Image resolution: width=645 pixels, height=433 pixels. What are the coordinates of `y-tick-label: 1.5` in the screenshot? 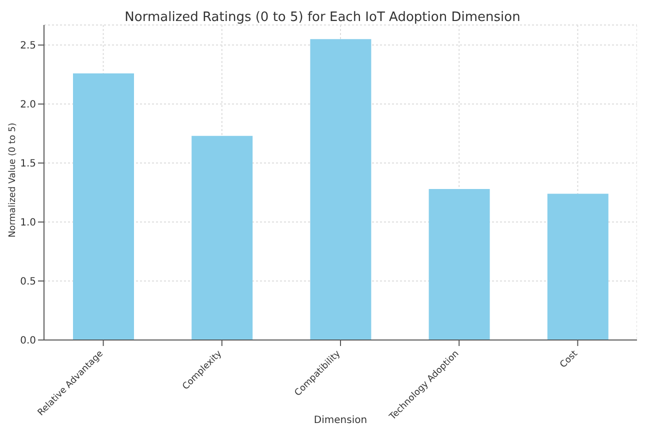 It's located at (28, 164).